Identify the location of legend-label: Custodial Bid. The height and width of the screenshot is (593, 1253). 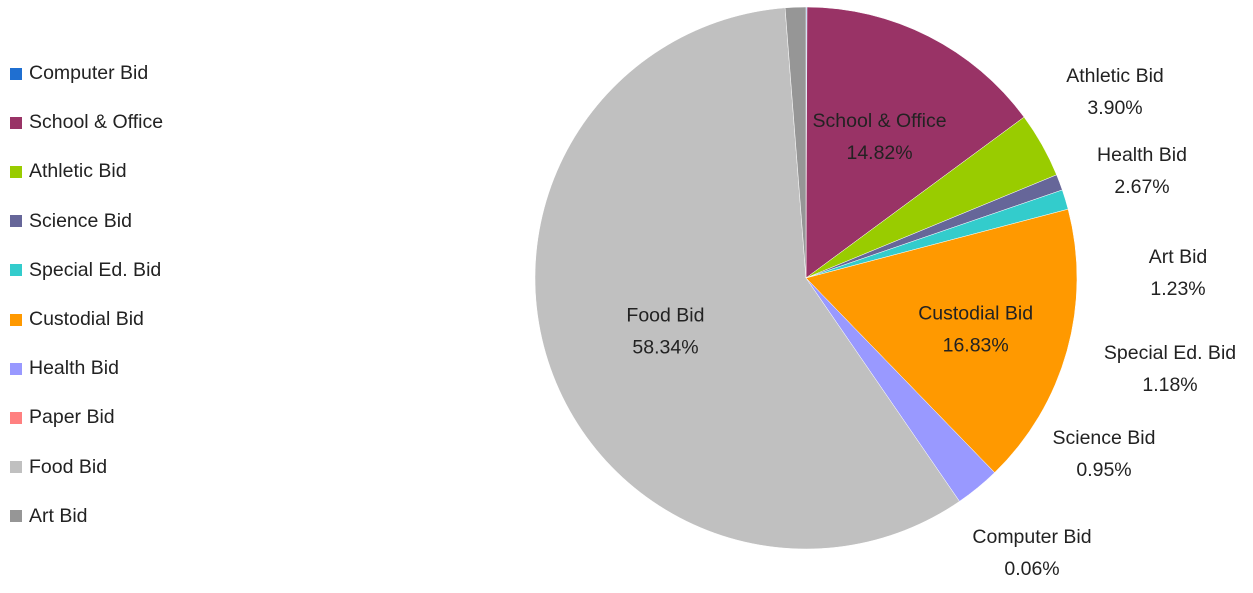
(86, 319).